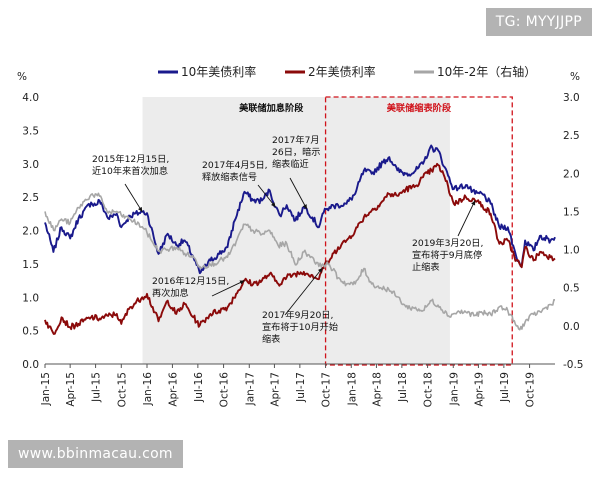 This screenshot has width=600, height=480. Describe the element at coordinates (30, 198) in the screenshot. I see `y-left-tick-label: 2.5` at that location.